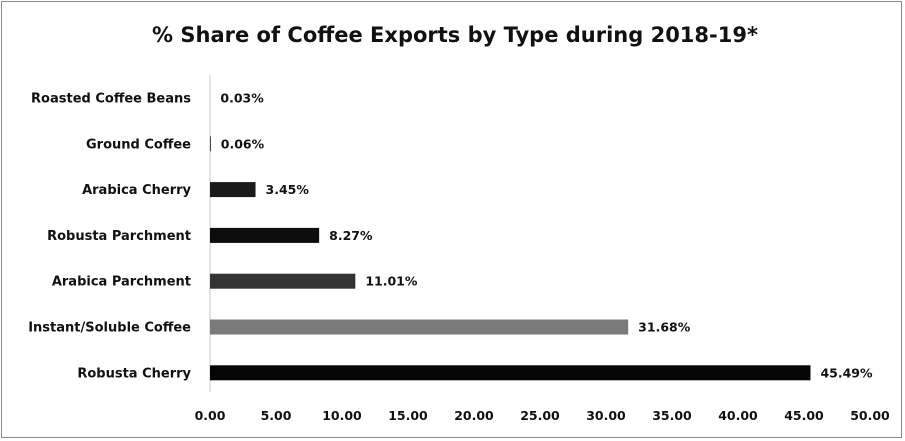 Image resolution: width=905 pixels, height=441 pixels. I want to click on x-tick-label: 0.00, so click(210, 415).